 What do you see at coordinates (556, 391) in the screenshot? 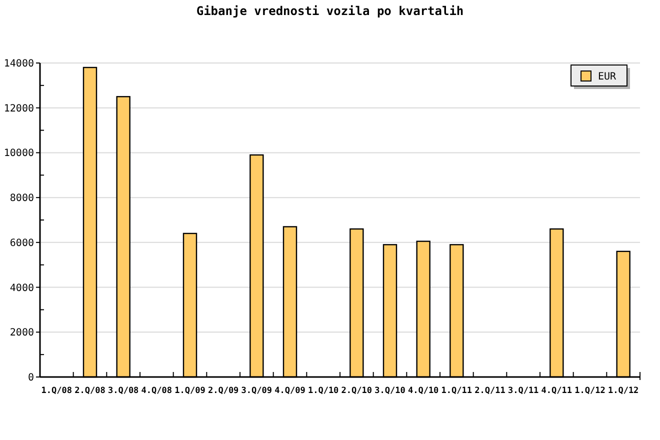
I see `x-tick-label: 4.Q/11` at bounding box center [556, 391].